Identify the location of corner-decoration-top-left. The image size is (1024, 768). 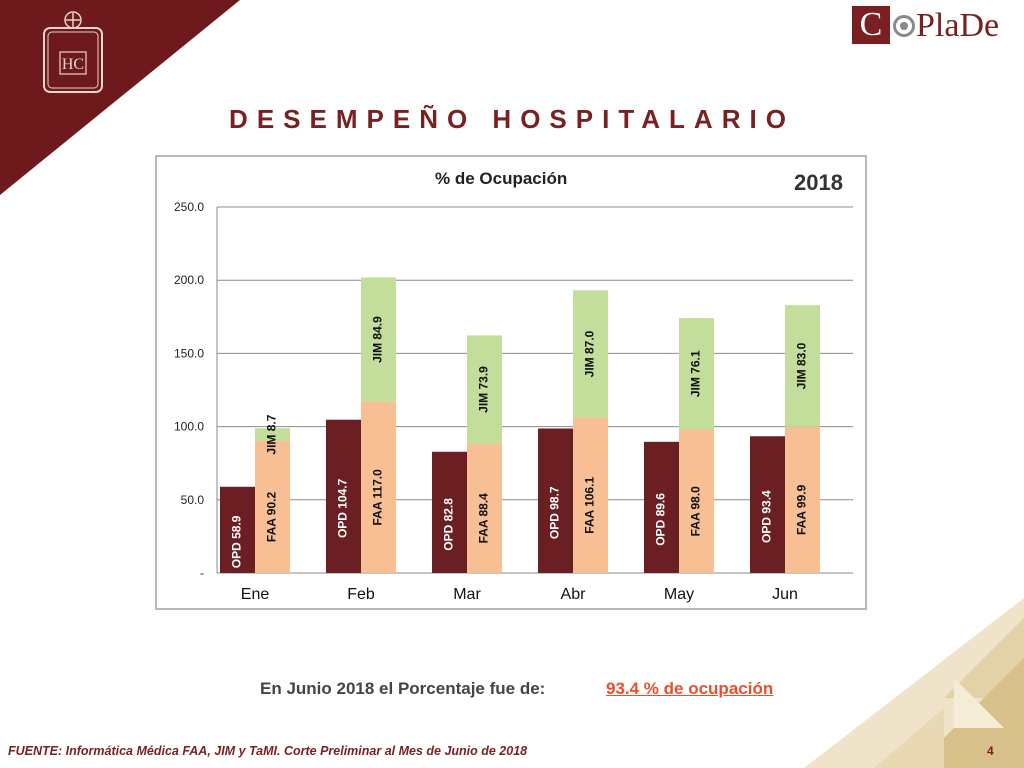
(120, 97).